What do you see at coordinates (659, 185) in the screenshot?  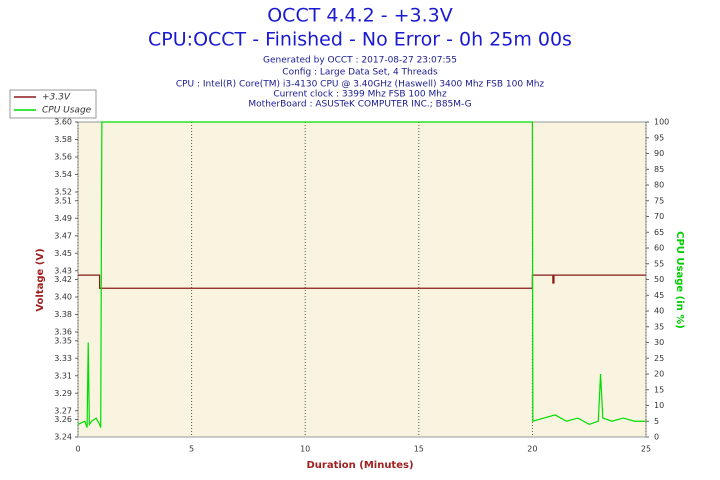 I see `y2-tick-label: 80` at bounding box center [659, 185].